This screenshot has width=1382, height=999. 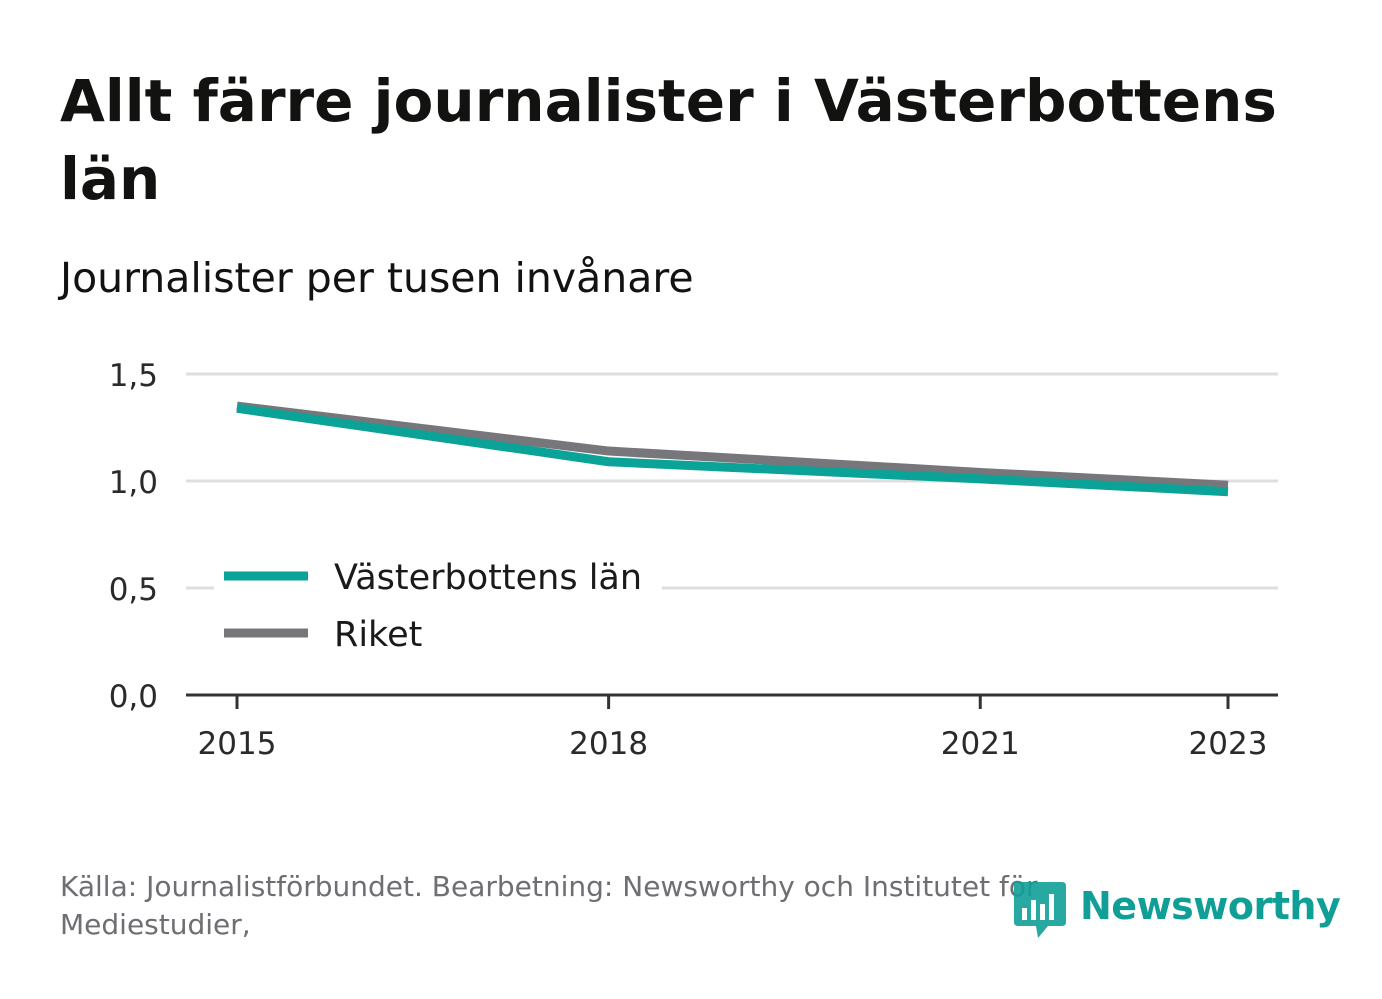 I want to click on y-tick-label: 0,0, so click(x=133, y=697).